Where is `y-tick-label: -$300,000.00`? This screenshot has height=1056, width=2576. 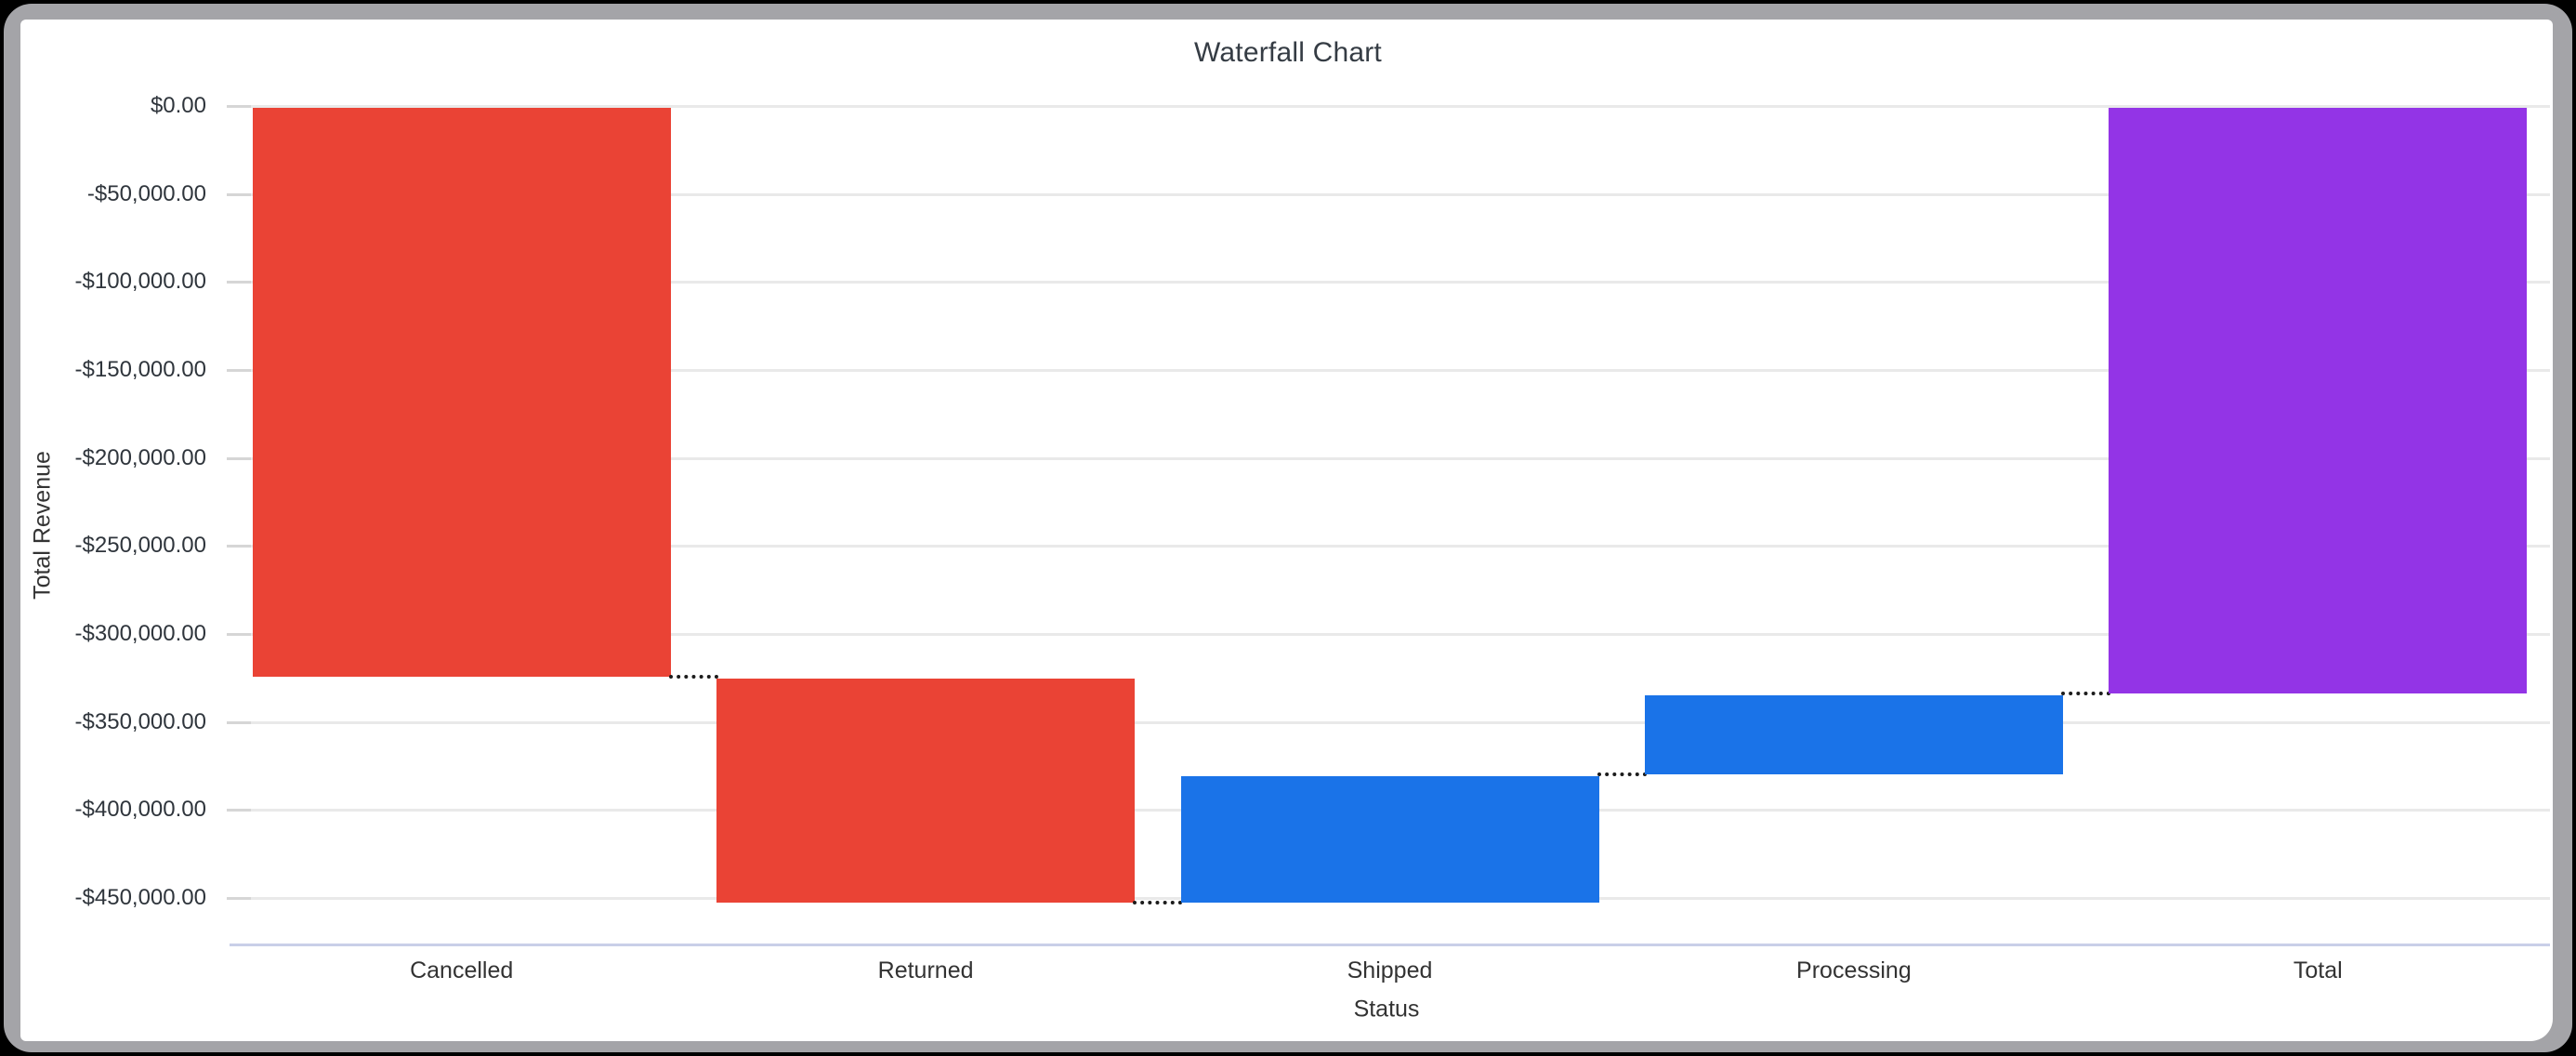
y-tick-label: -$300,000.00 is located at coordinates (140, 633).